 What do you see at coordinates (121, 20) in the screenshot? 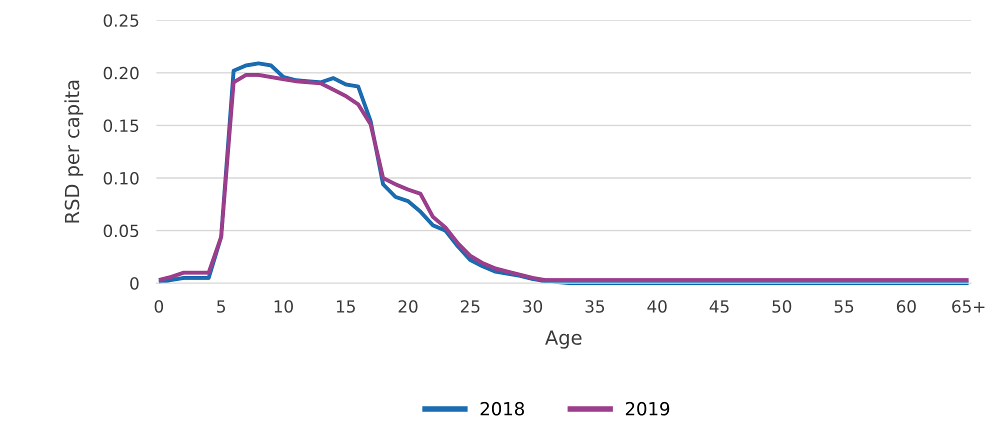
I see `y-tick-label: 0.25` at bounding box center [121, 20].